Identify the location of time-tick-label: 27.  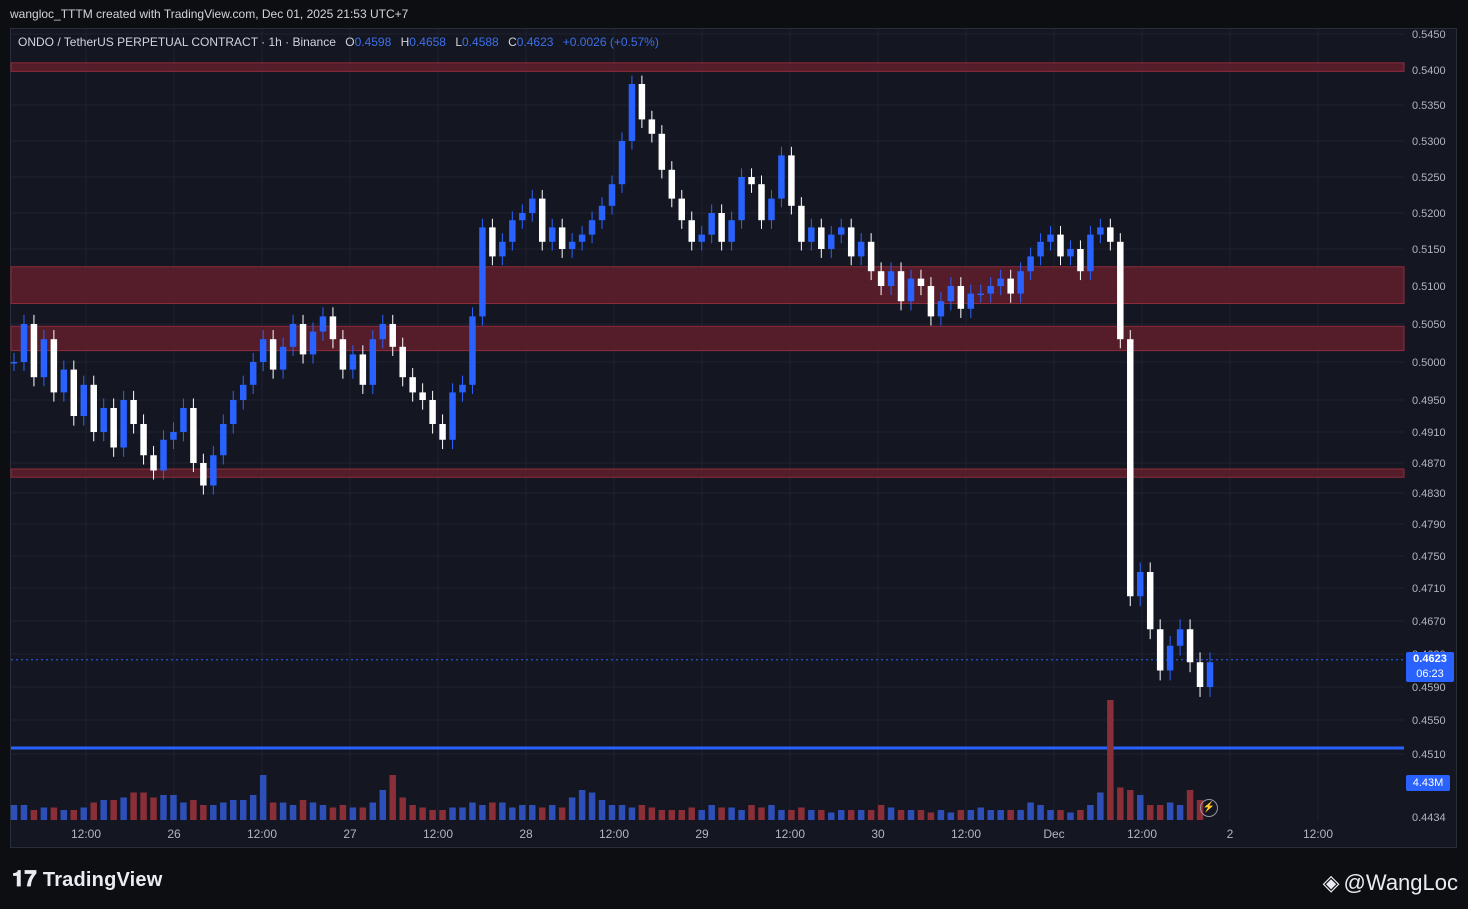
(350, 834).